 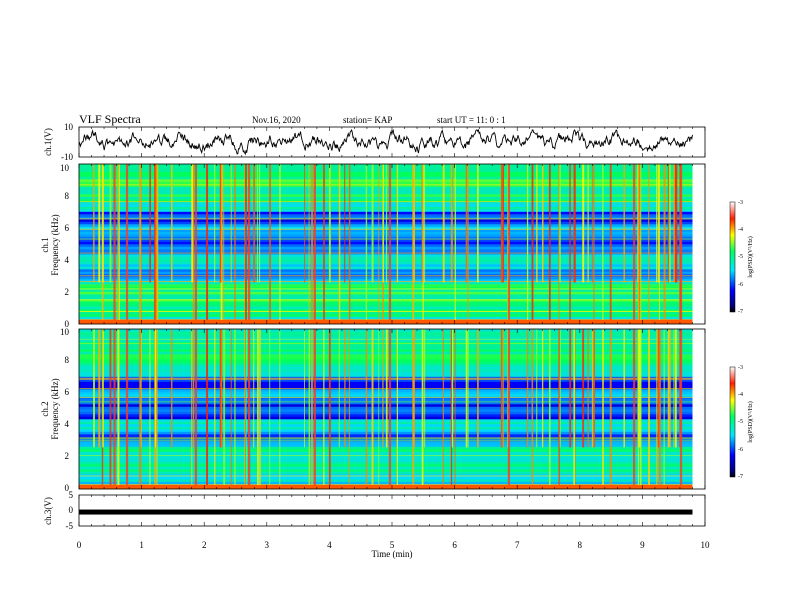 I want to click on ch1-freq-tick-8: 8, so click(x=67, y=196).